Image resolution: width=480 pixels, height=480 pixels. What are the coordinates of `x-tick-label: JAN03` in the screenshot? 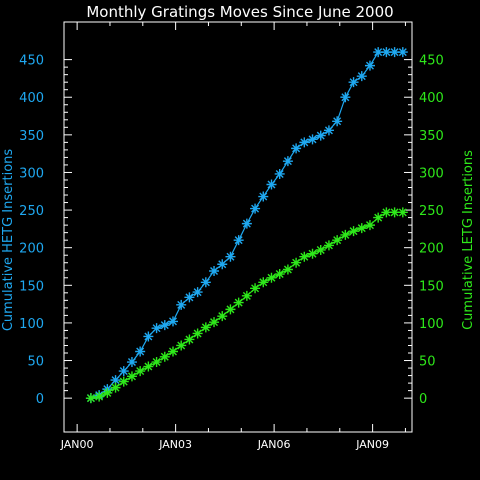 It's located at (175, 444).